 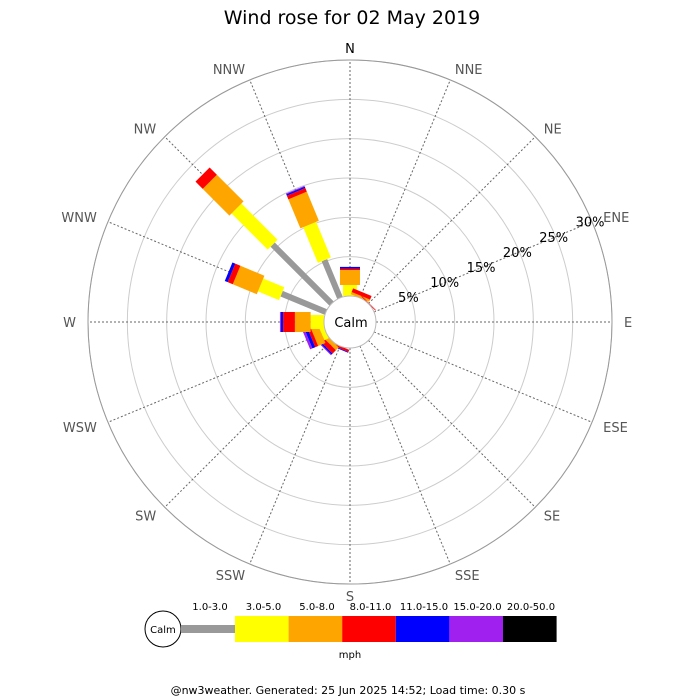 I want to click on ring-label-15: 15%, so click(x=481, y=268).